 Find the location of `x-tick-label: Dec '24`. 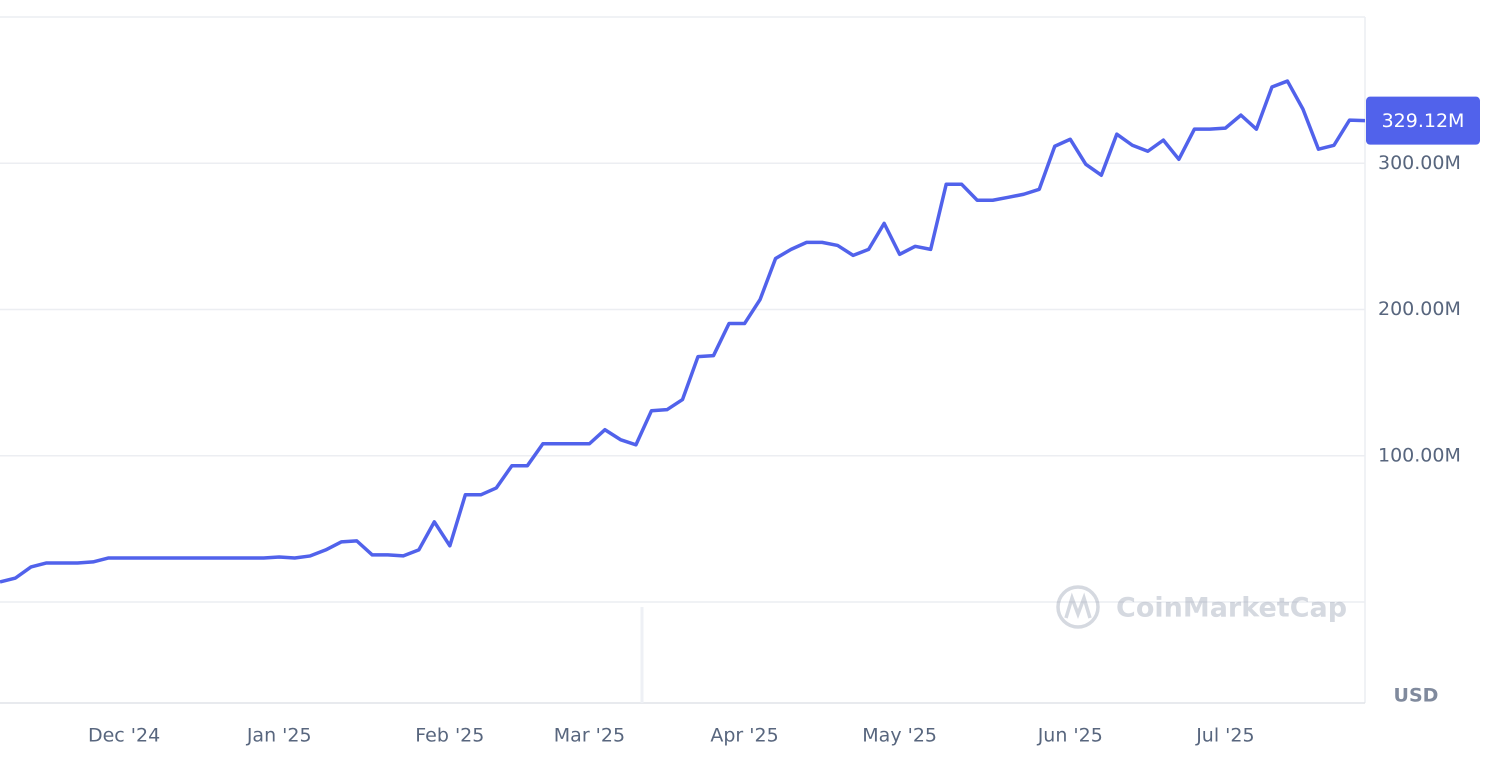

x-tick-label: Dec '24 is located at coordinates (124, 736).